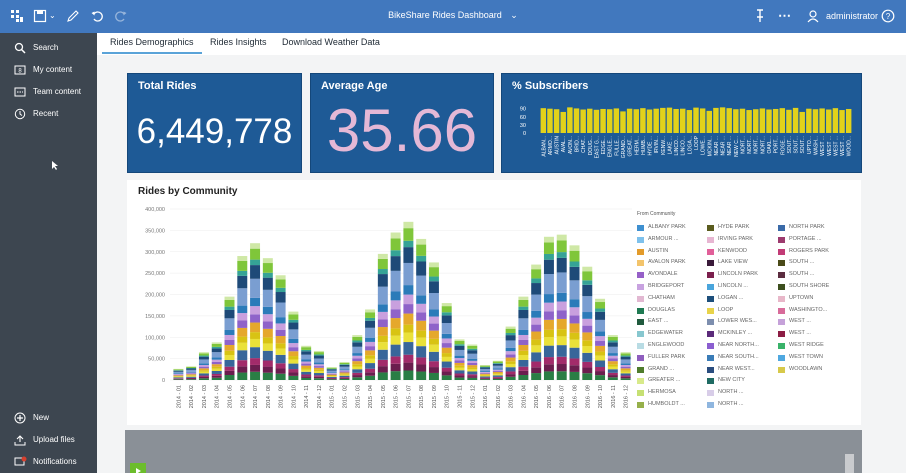 The height and width of the screenshot is (473, 906). I want to click on tab-rides-demographics: Rides Demographics, so click(152, 42).